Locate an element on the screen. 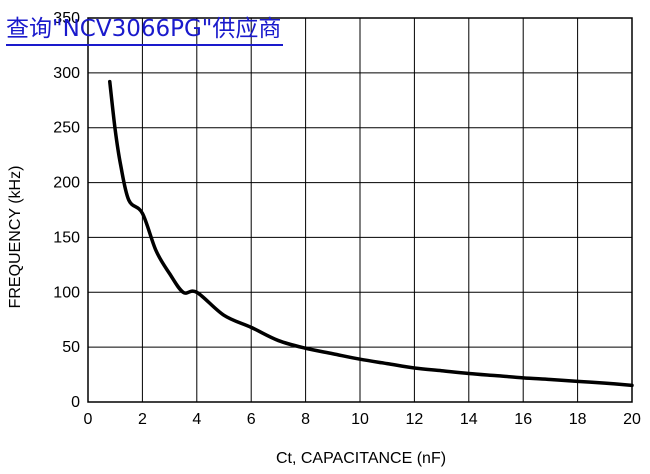  x-tick-labels: 0 2 4 6 8 10 12 14 16 18 20 is located at coordinates (362, 419).